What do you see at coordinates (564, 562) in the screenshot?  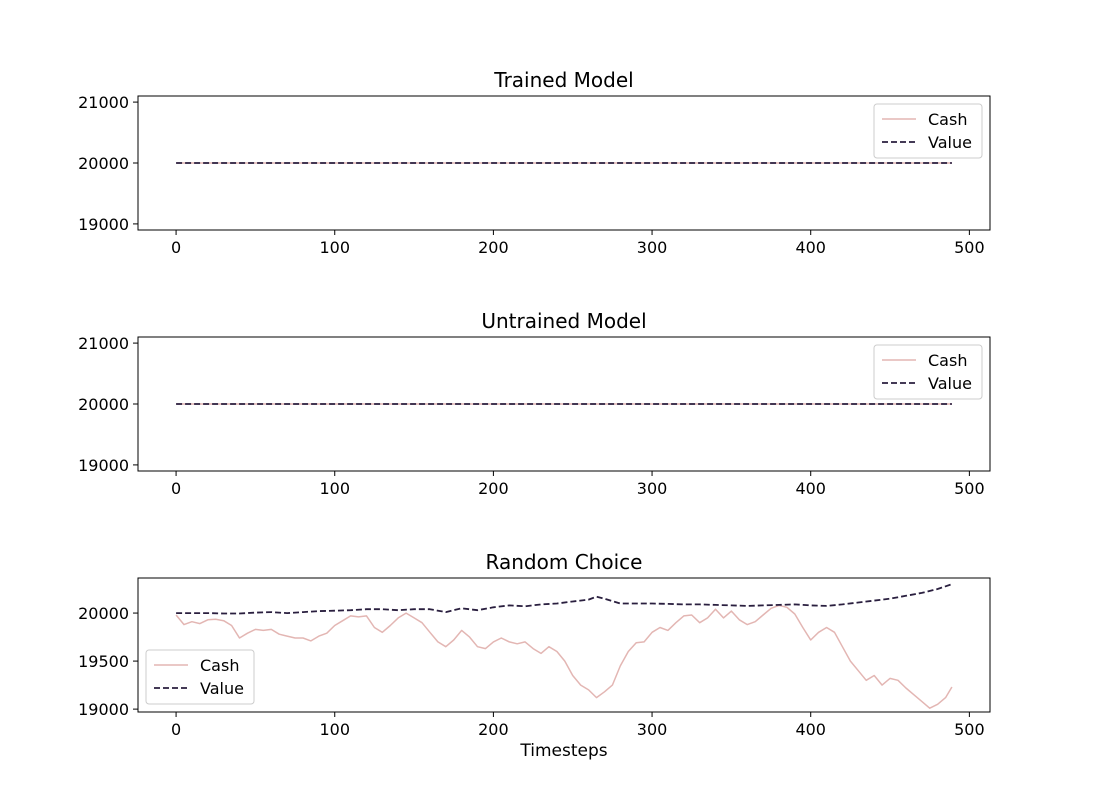 I see `subplot-title: Random Choice` at bounding box center [564, 562].